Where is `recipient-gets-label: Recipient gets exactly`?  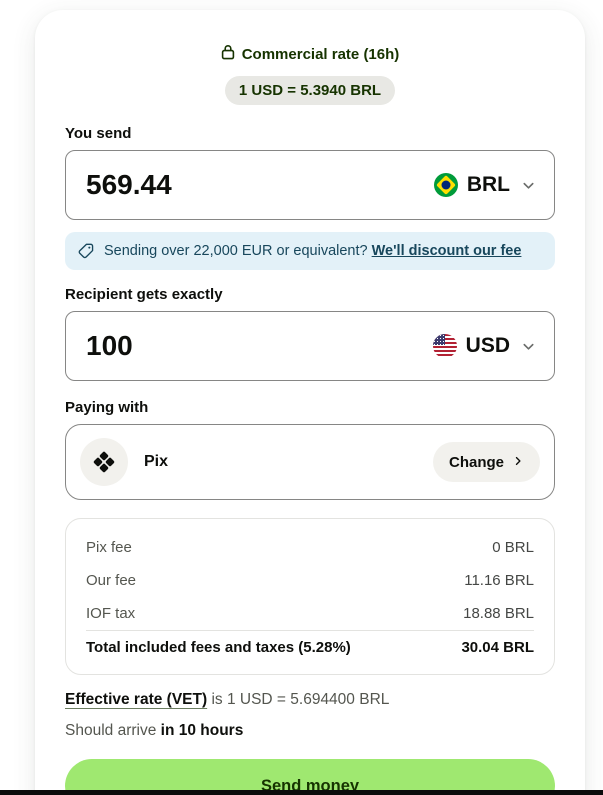
recipient-gets-label: Recipient gets exactly is located at coordinates (144, 294).